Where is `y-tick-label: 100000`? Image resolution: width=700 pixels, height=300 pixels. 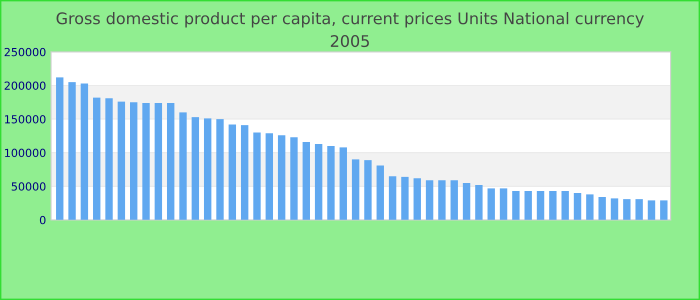
y-tick-label: 100000 is located at coordinates (25, 153).